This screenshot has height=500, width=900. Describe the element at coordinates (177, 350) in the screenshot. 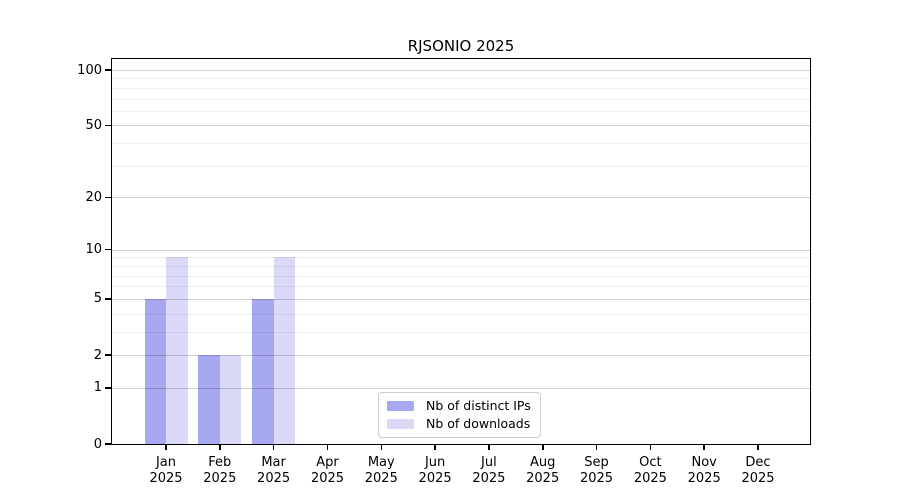

I see `bar-jan-downloads` at that location.